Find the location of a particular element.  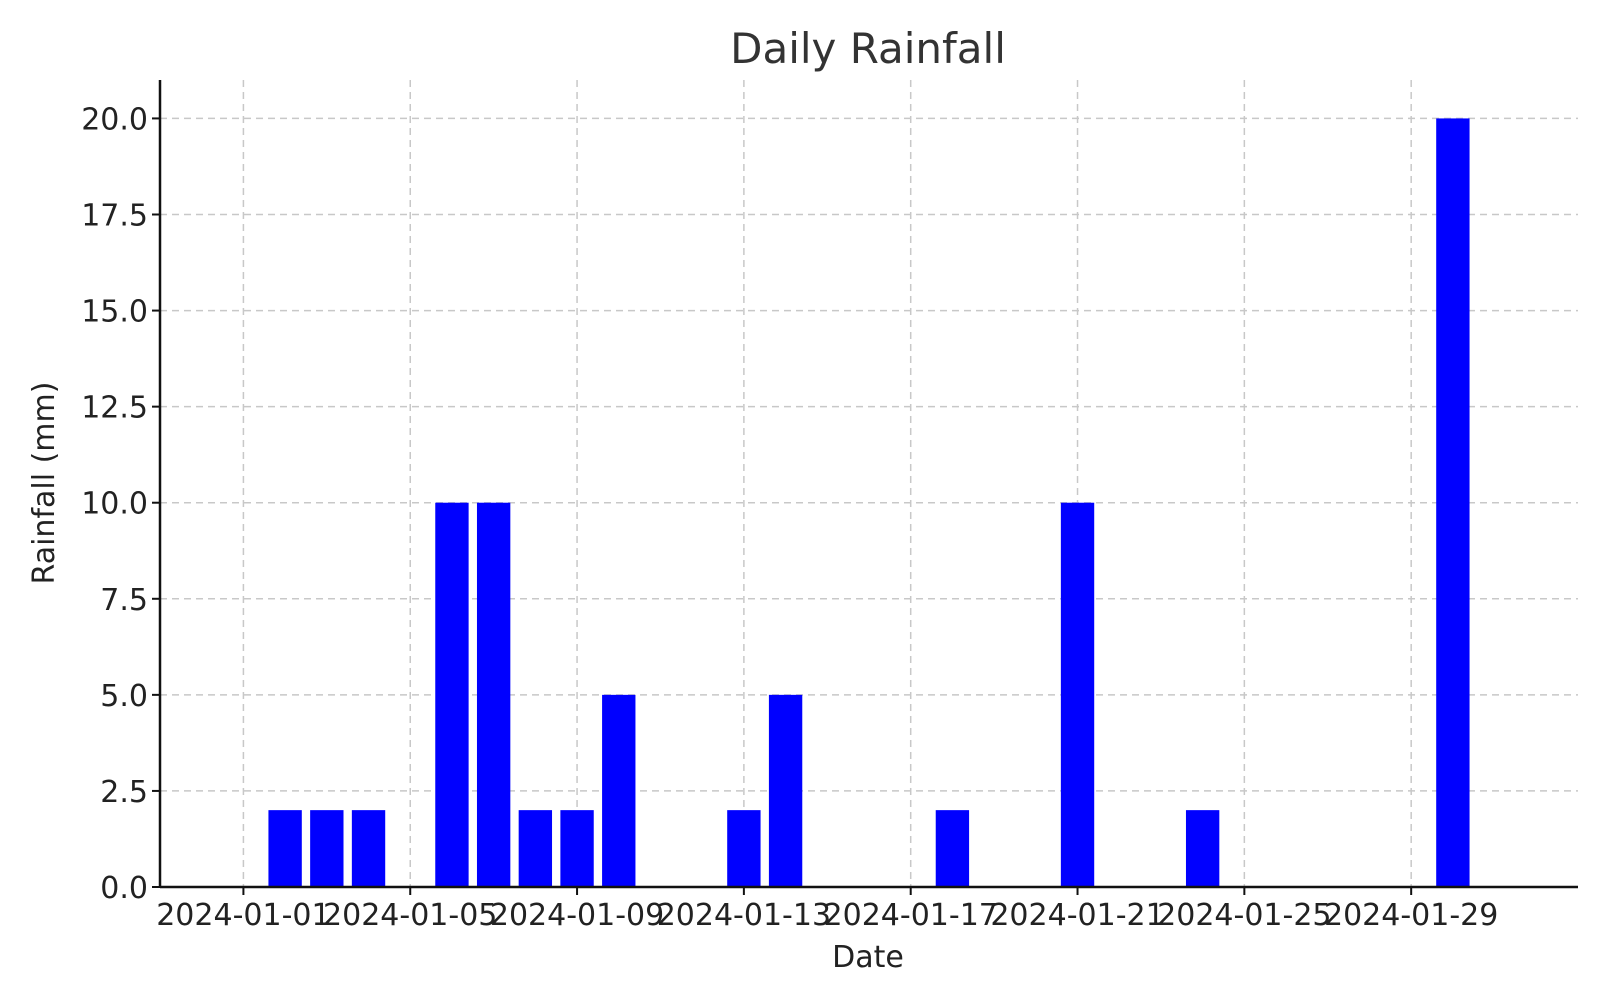

y-ticks: 0.0 2.5 5.0 7.5 10.0 12.5 15.0 17.5 20.0 is located at coordinates (120, 504).